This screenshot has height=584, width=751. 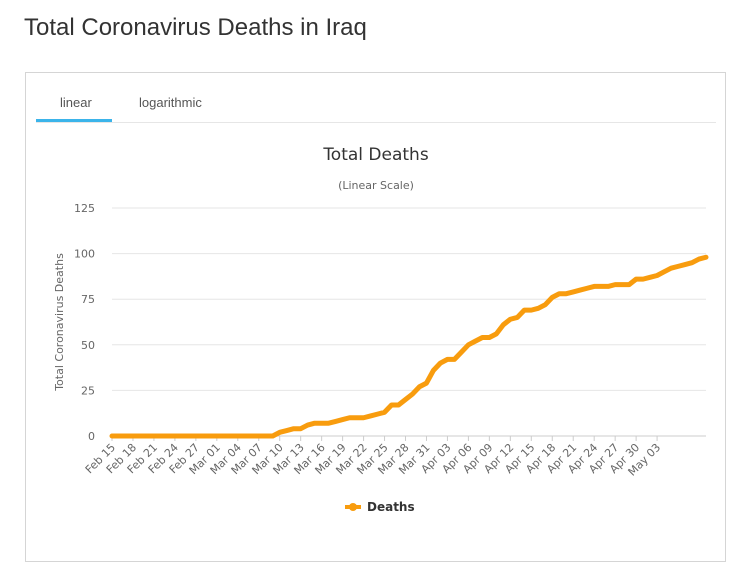 What do you see at coordinates (376, 185) in the screenshot?
I see `chart-subtitle: (Linear Scale)` at bounding box center [376, 185].